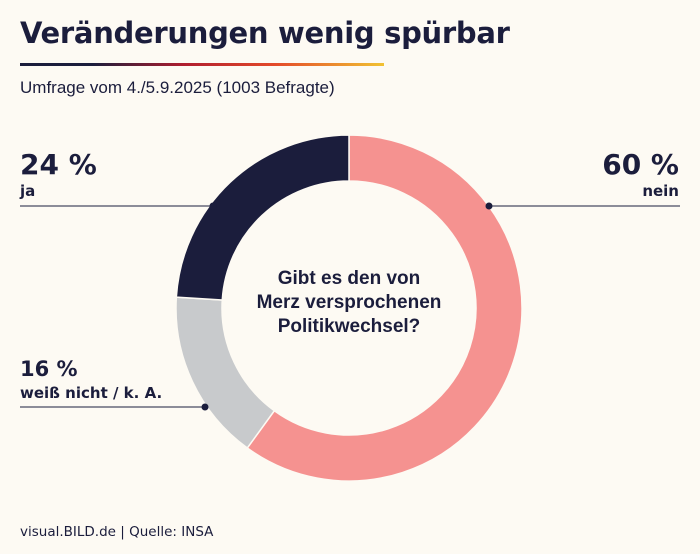 The width and height of the screenshot is (700, 554). What do you see at coordinates (58, 164) in the screenshot?
I see `data-label-ja-value: 24 %` at bounding box center [58, 164].